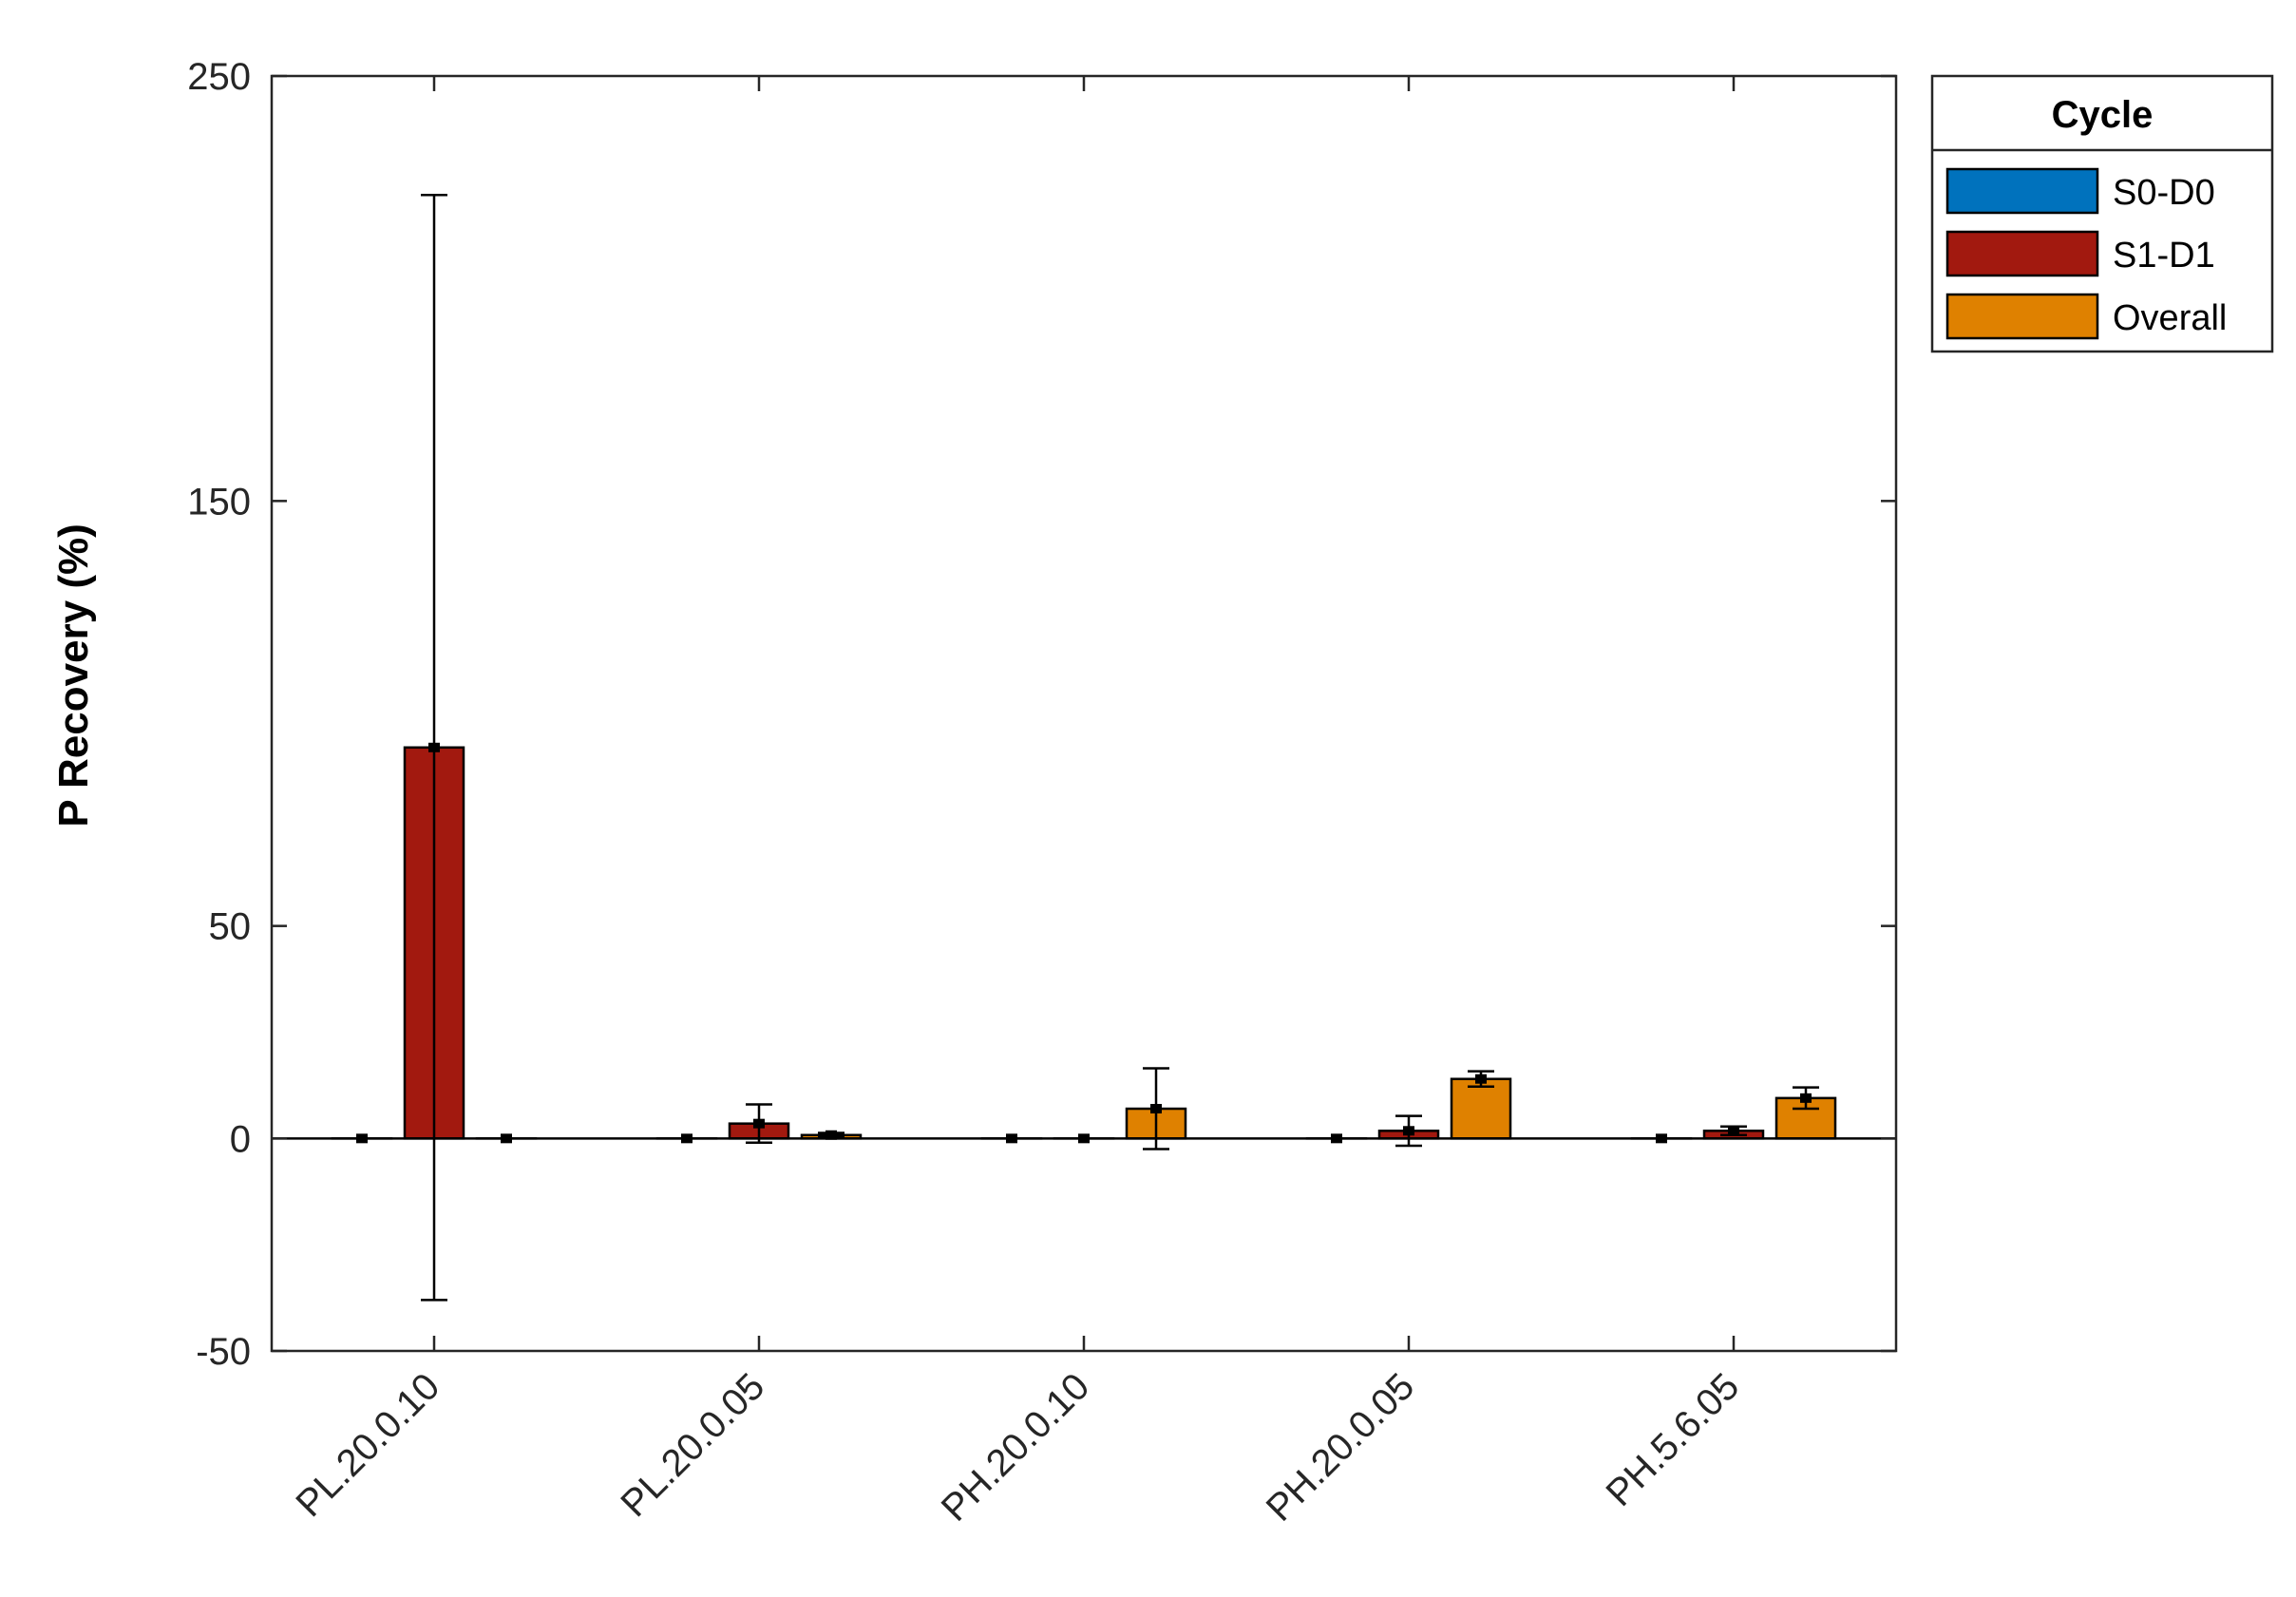 The image size is (2296, 1597). I want to click on x-tick-label: PL.20.0.05, so click(692, 1445).